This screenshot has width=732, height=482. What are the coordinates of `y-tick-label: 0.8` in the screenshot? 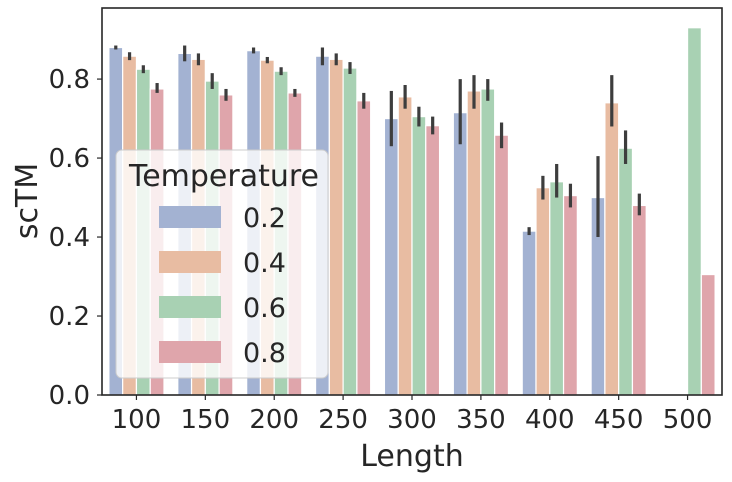 It's located at (69, 80).